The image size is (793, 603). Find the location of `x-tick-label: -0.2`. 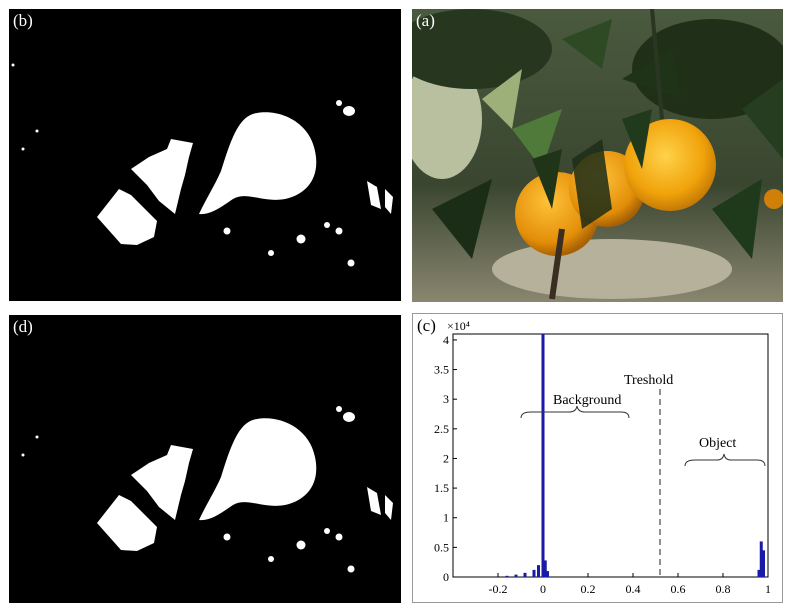

x-tick-label: -0.2 is located at coordinates (498, 589).